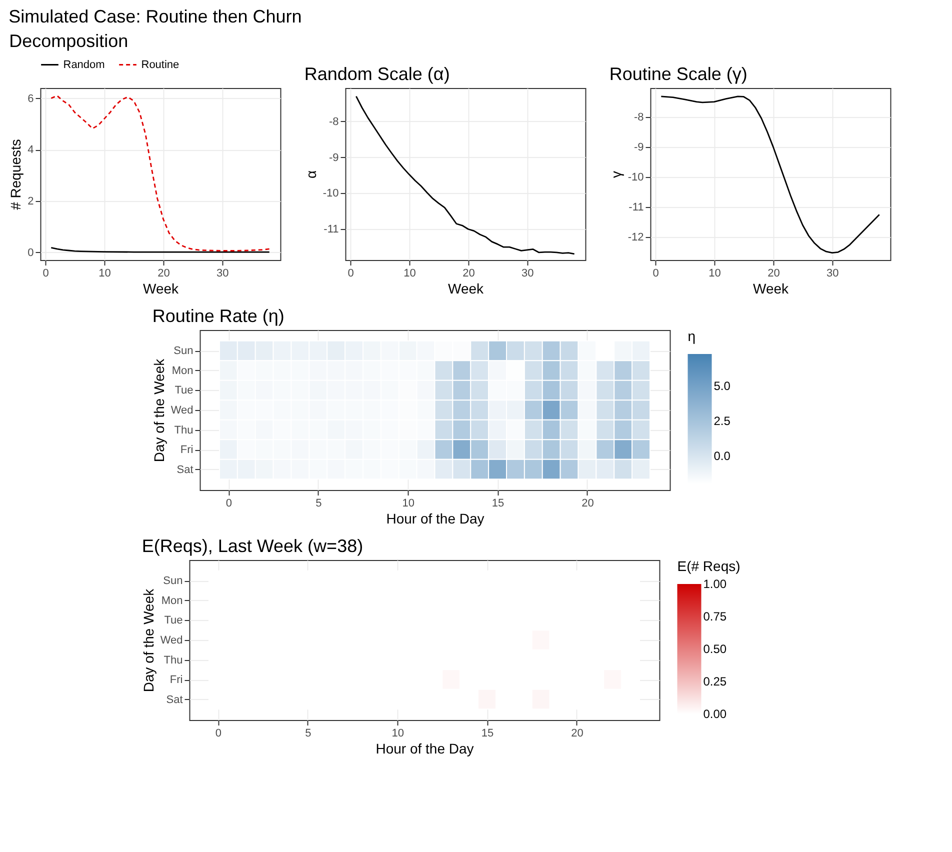  What do you see at coordinates (722, 456) in the screenshot?
I see `color-bar-label: 0.0` at bounding box center [722, 456].